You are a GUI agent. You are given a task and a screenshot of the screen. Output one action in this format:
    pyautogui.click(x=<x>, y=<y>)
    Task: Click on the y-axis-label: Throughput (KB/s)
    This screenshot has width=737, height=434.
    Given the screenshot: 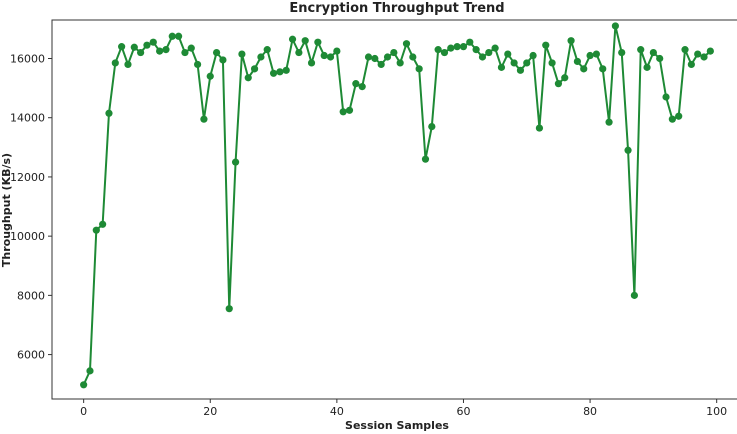 What is the action you would take?
    pyautogui.click(x=6, y=210)
    